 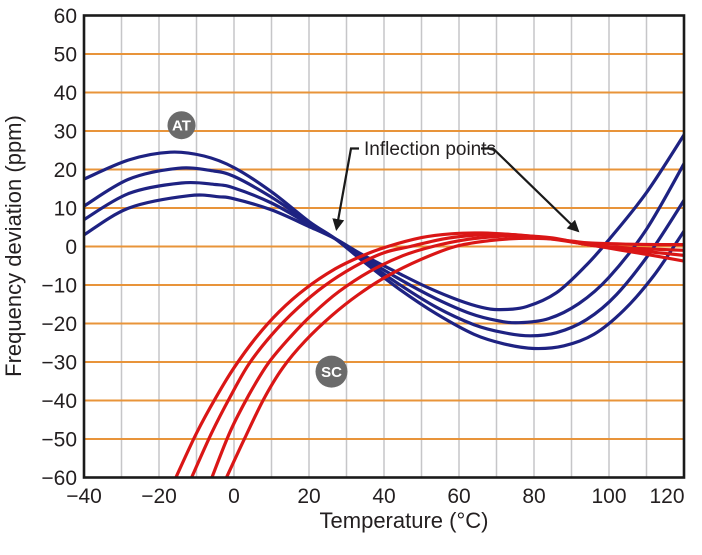 What do you see at coordinates (666, 496) in the screenshot?
I see `x-tick-label: 120` at bounding box center [666, 496].